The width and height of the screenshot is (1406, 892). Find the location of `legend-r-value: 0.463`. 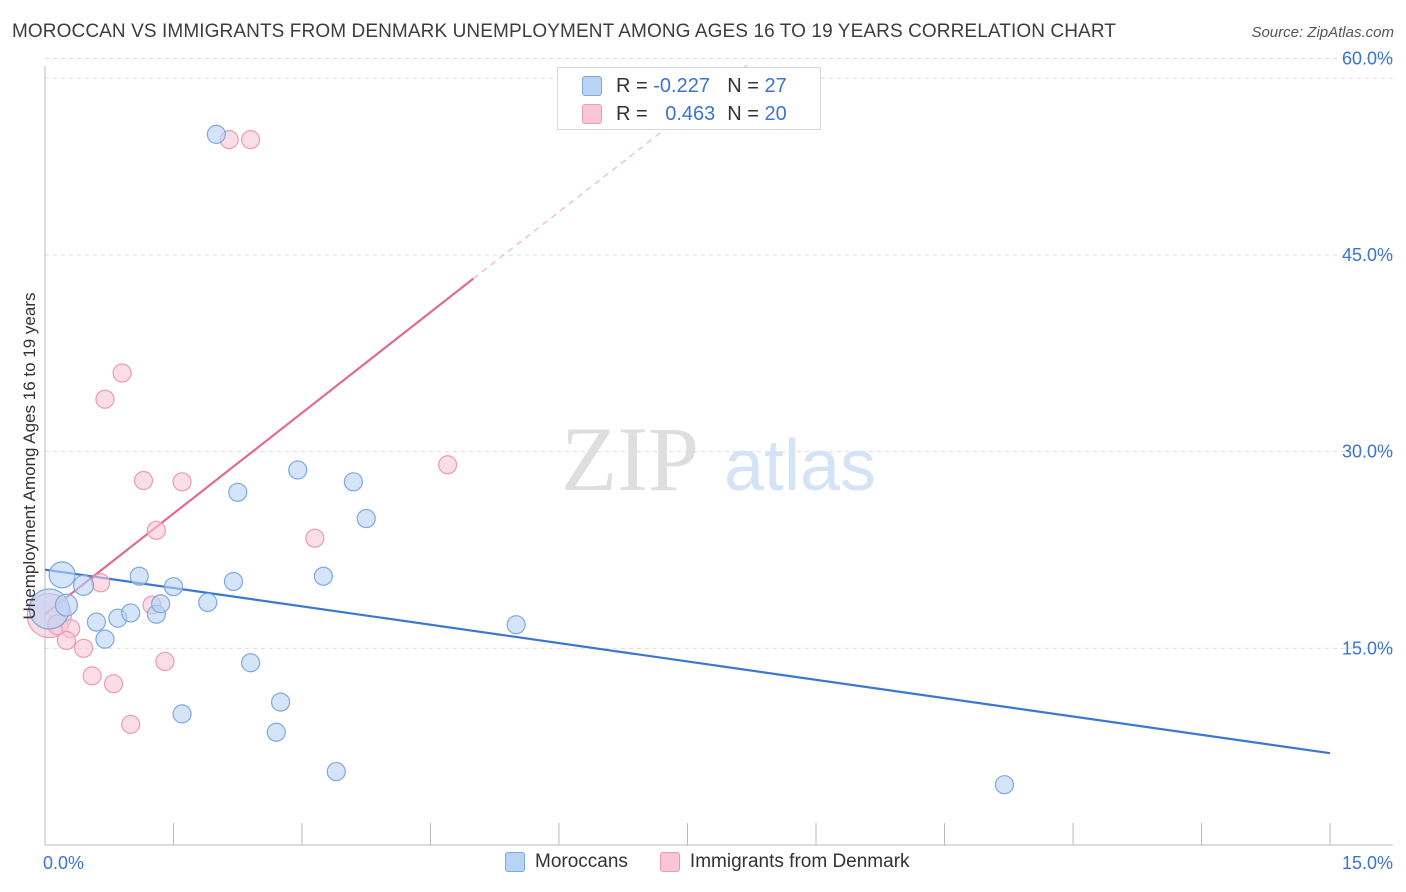

legend-r-value: 0.463 is located at coordinates (690, 113).